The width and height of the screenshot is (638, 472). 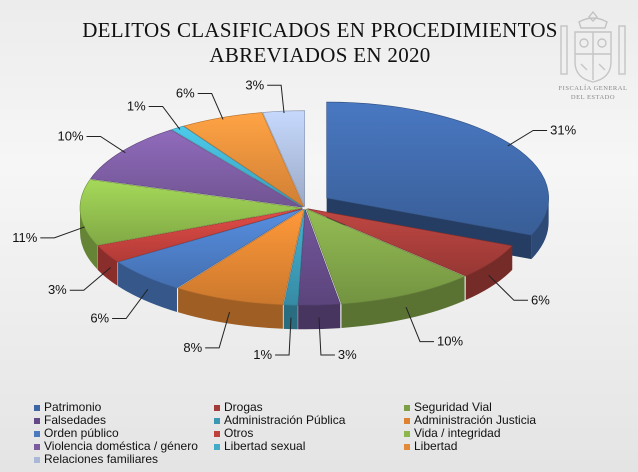 I want to click on slice-side-vida-integridad, so click(x=89, y=239).